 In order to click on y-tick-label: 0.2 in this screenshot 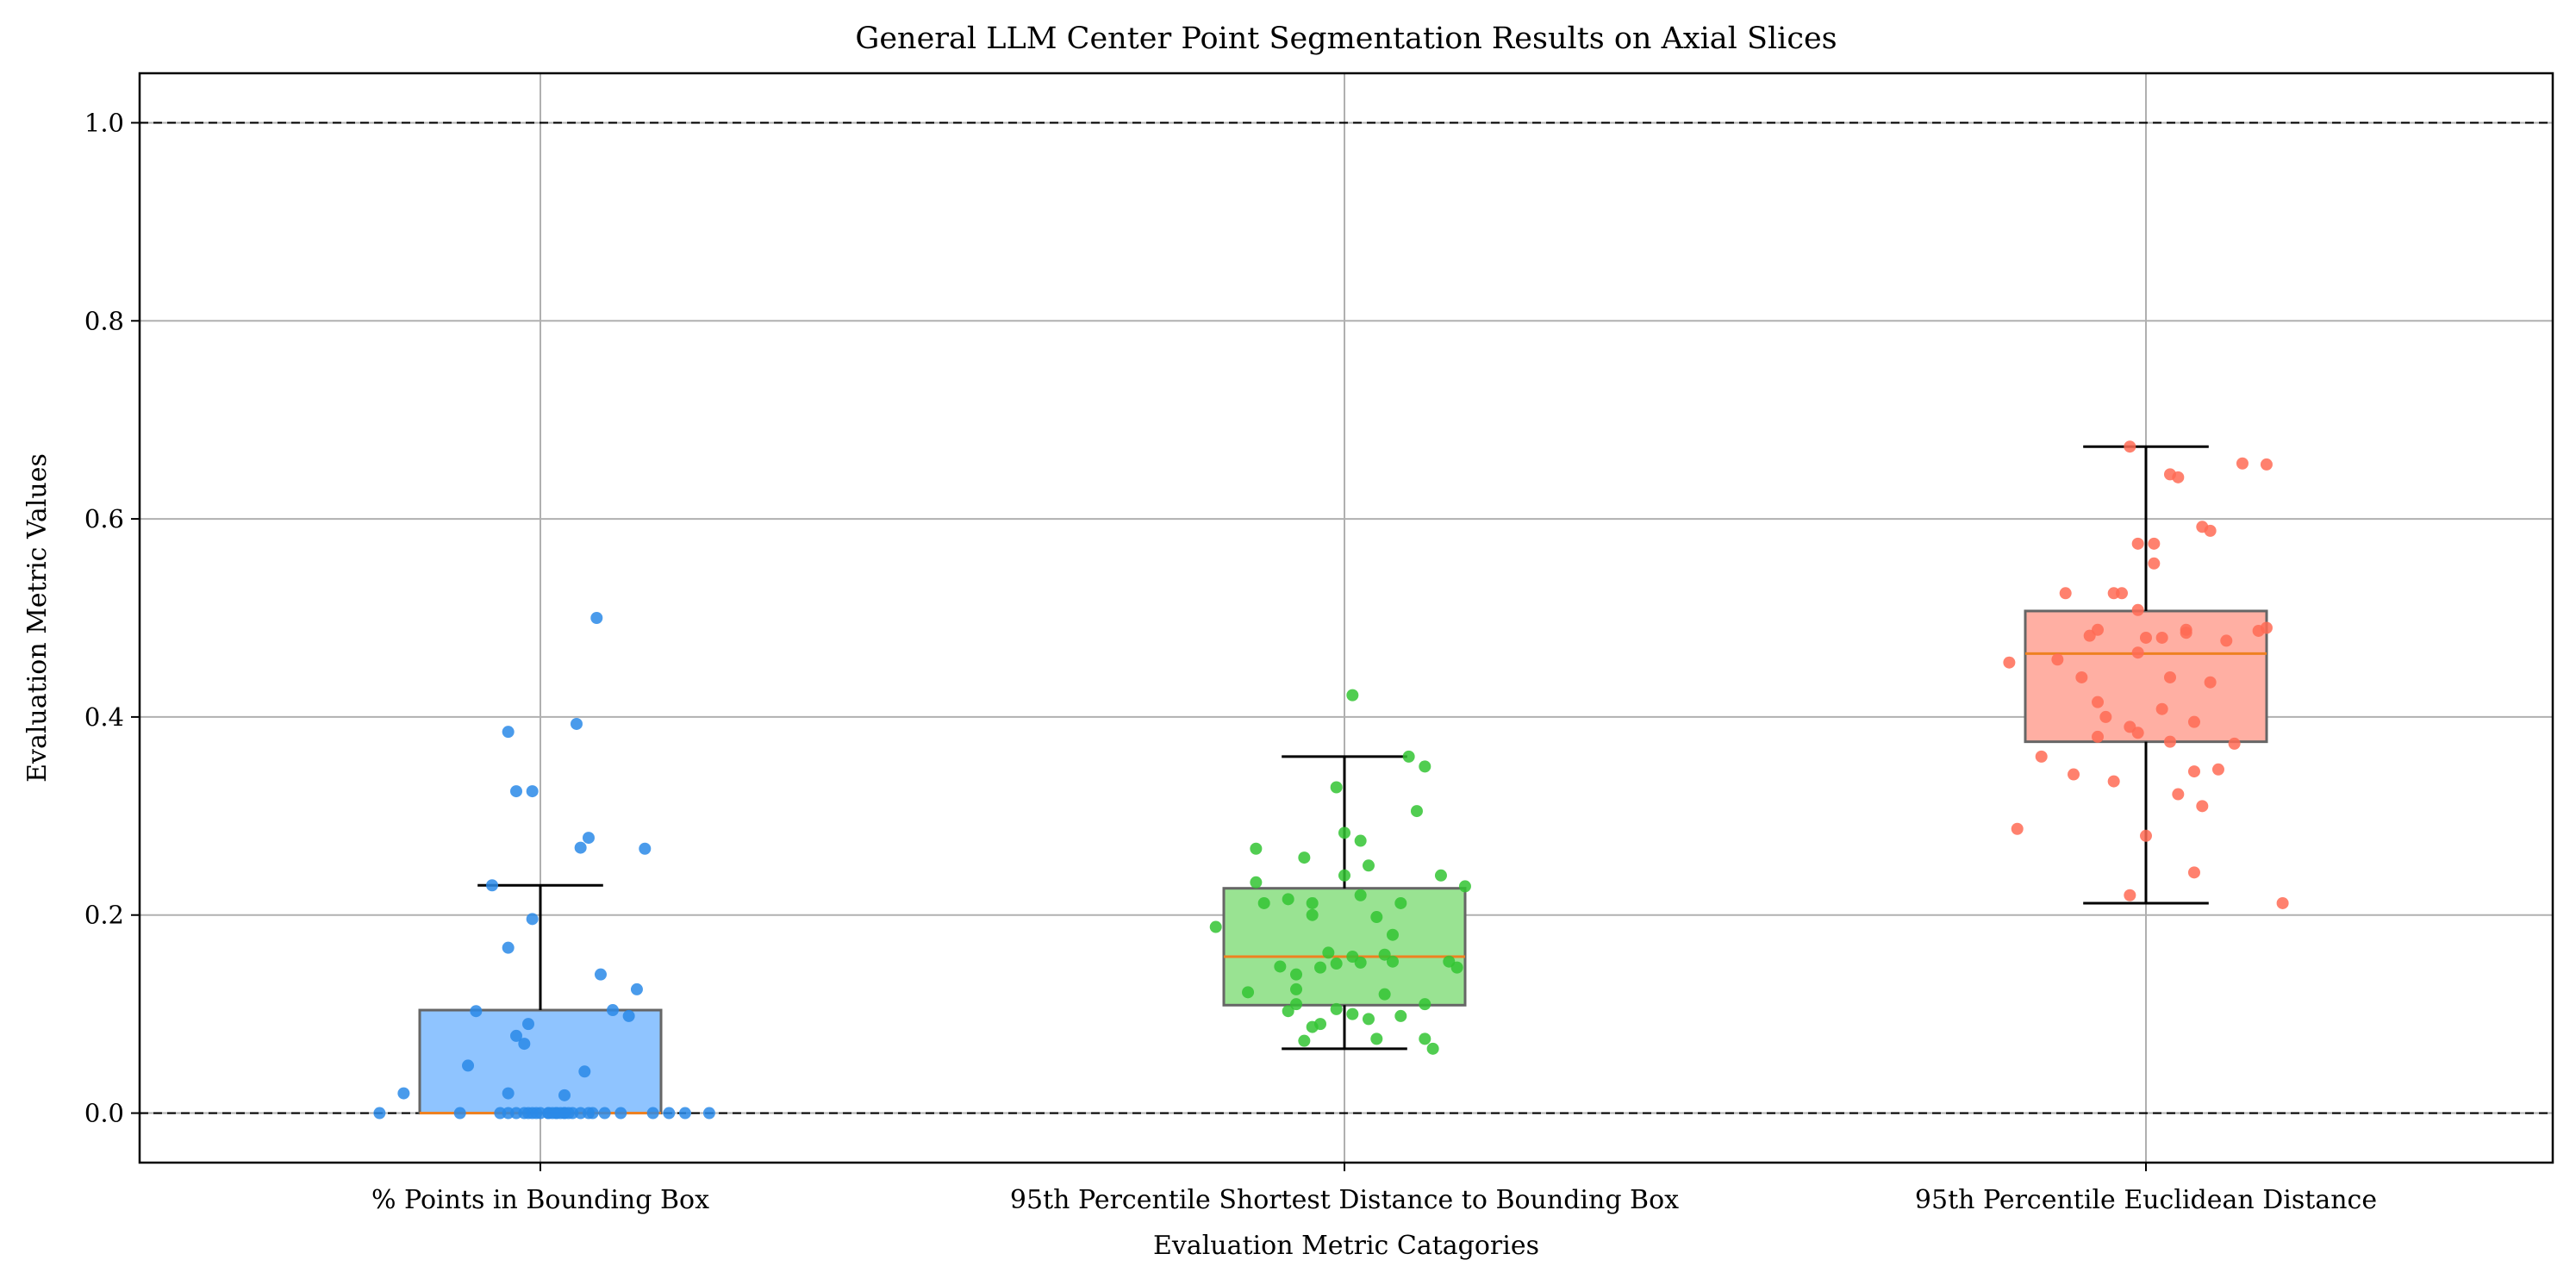, I will do `click(104, 916)`.